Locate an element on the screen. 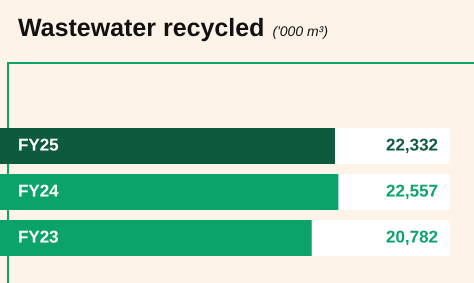 The height and width of the screenshot is (283, 474). y-tick-label: FY25 is located at coordinates (38, 145).